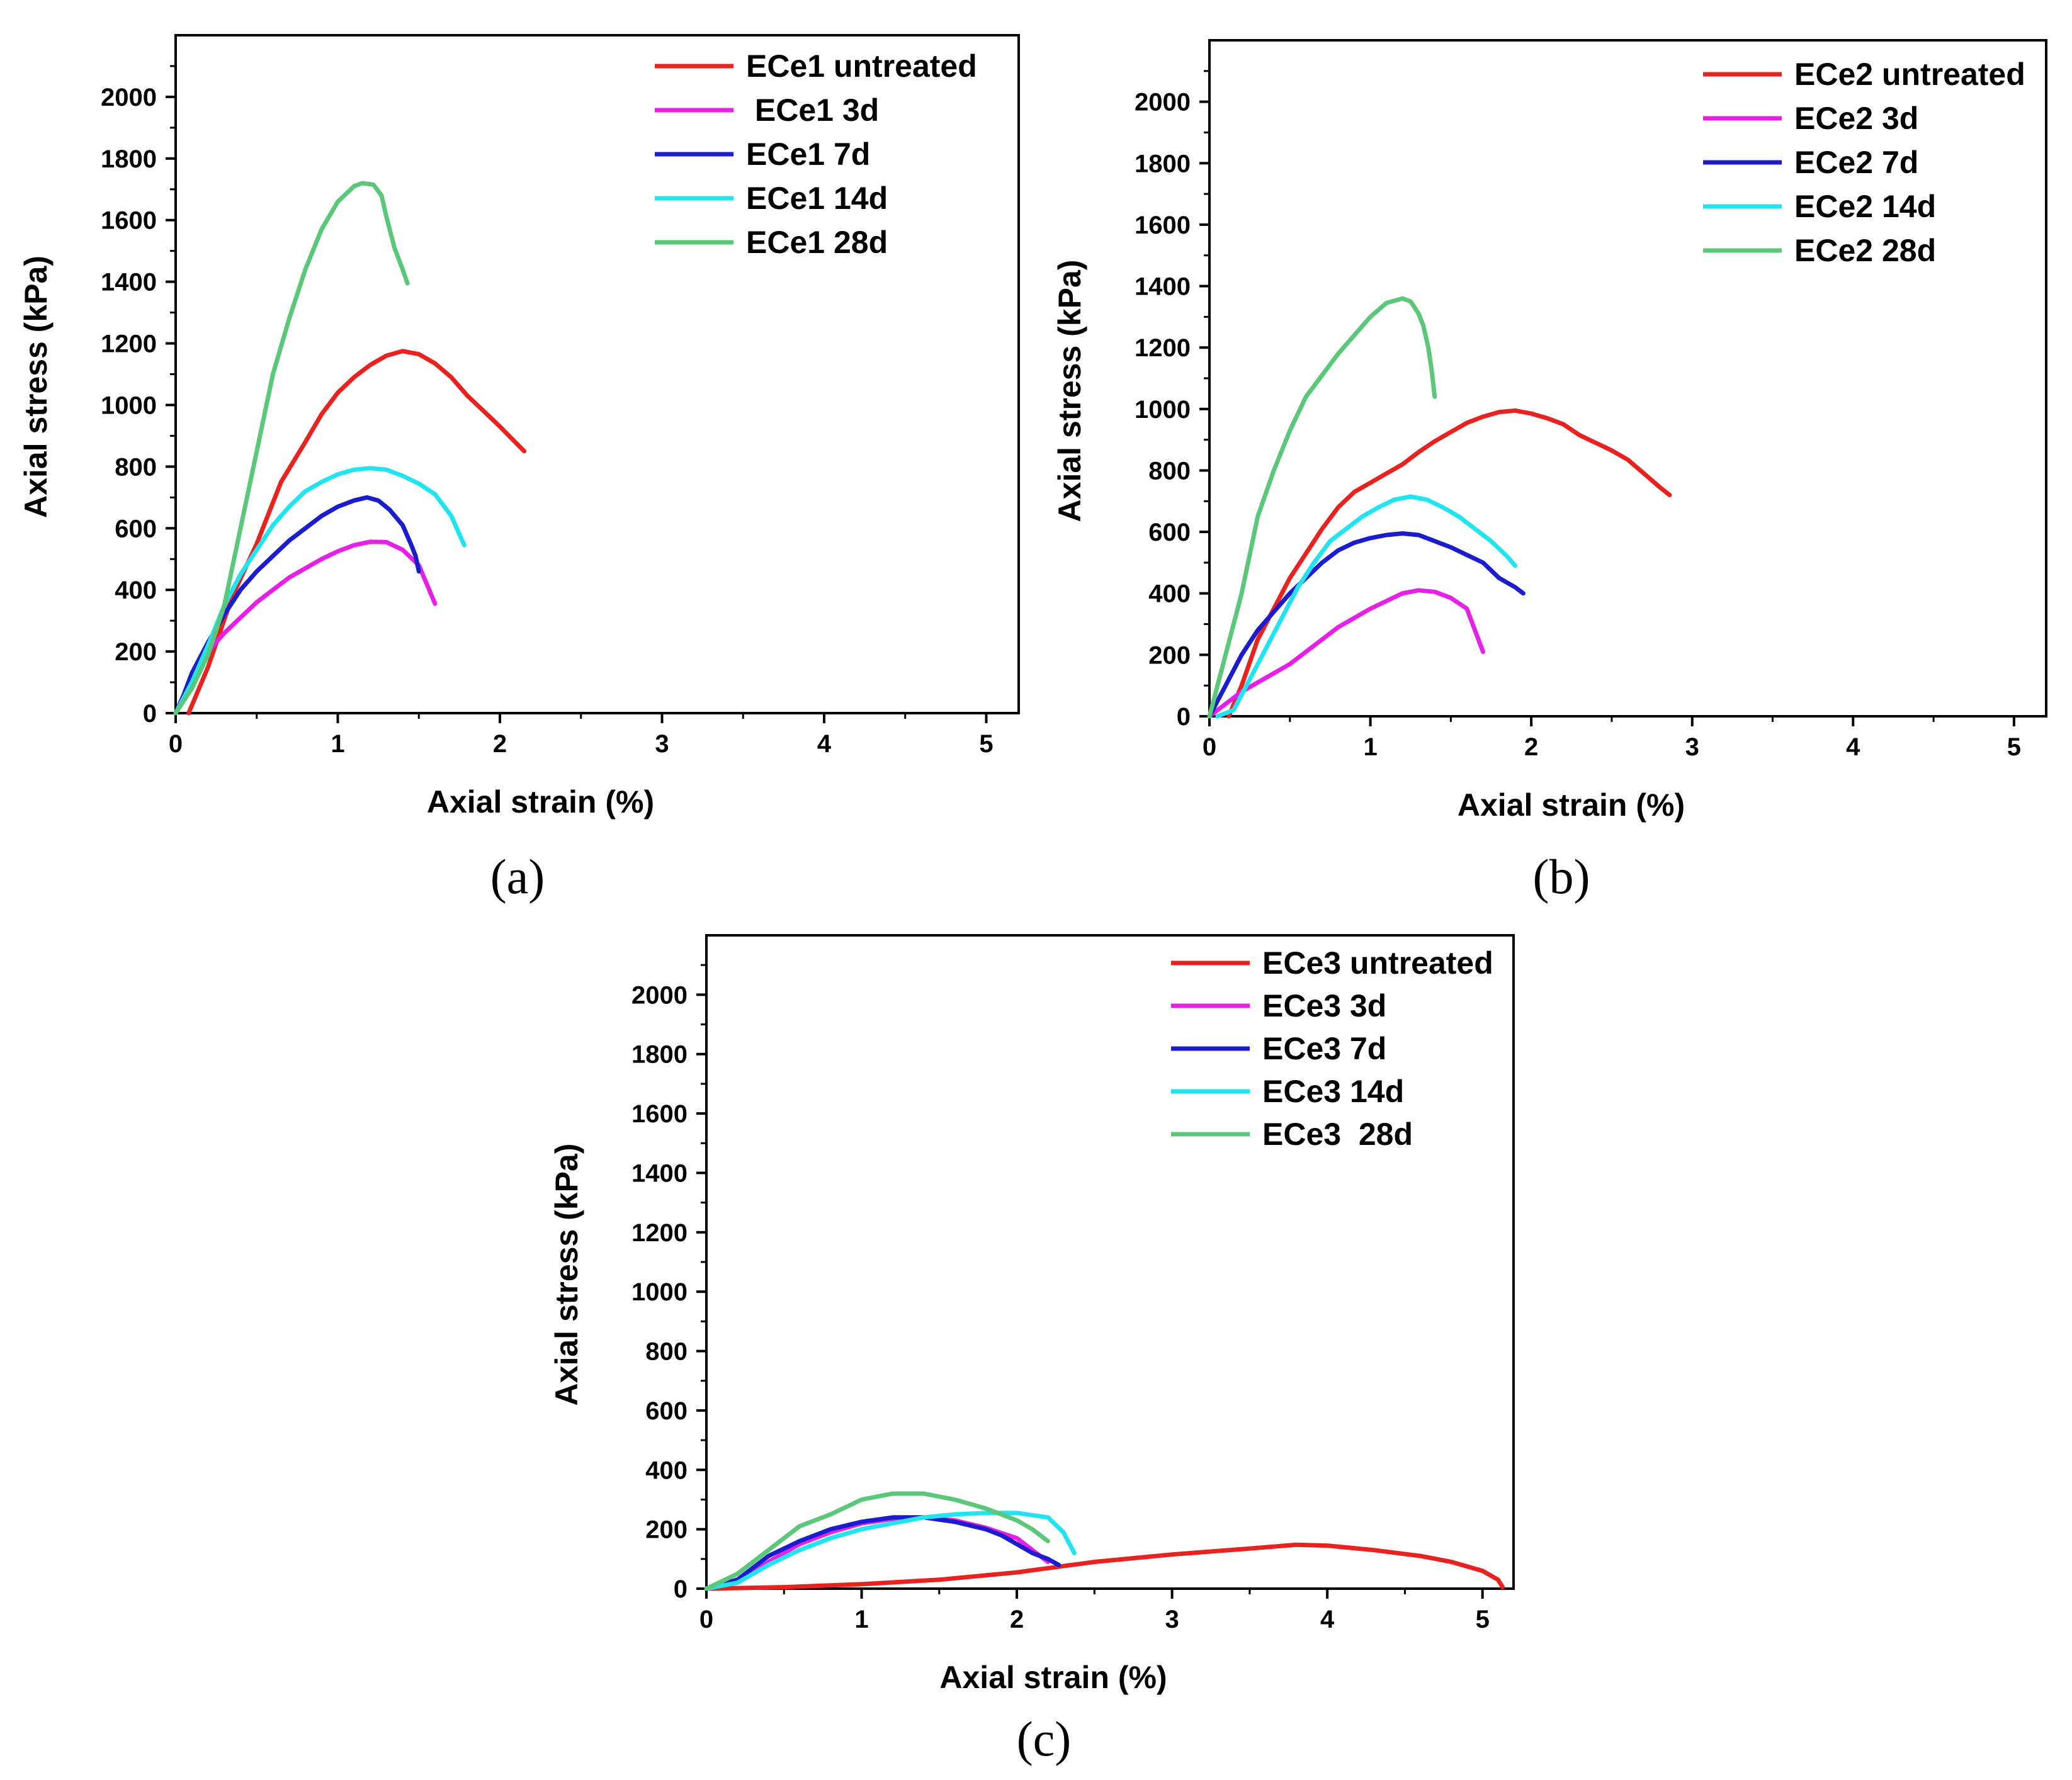 This screenshot has width=2072, height=1780. Describe the element at coordinates (1337, 1134) in the screenshot. I see `legend-label: ECe3 28d` at that location.